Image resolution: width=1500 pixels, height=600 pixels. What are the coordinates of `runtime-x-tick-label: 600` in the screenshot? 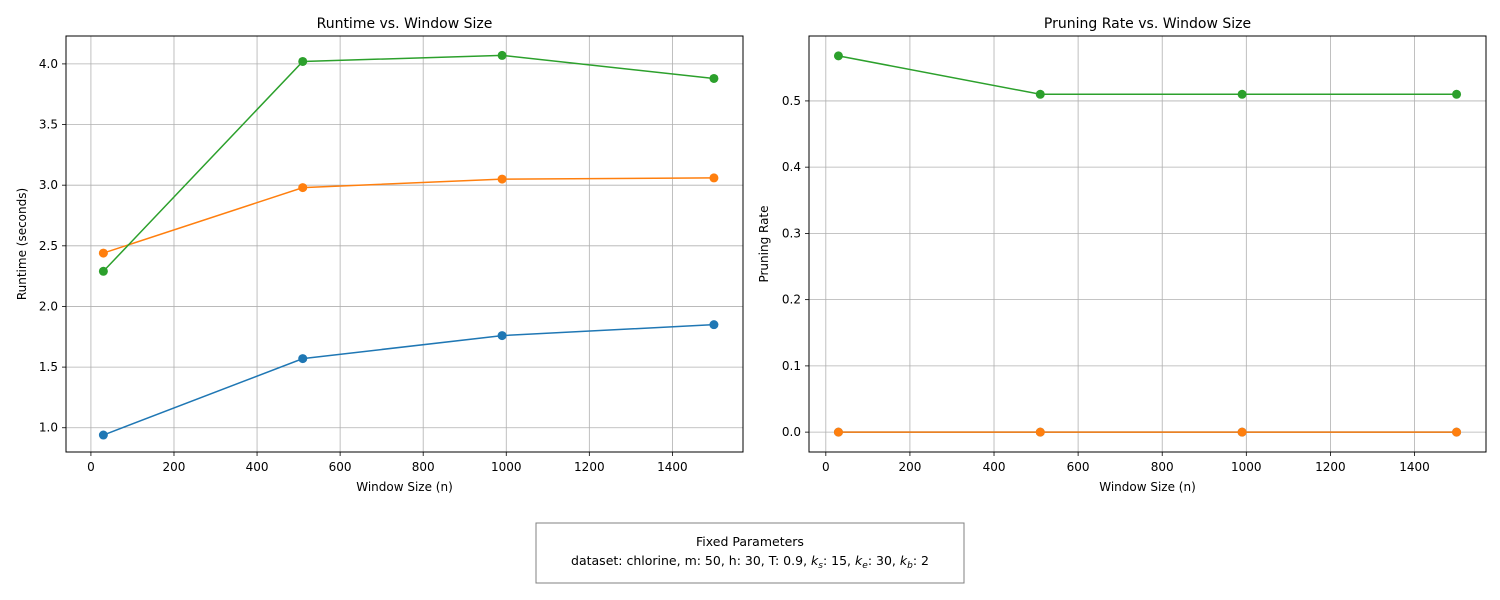 It's located at (340, 467).